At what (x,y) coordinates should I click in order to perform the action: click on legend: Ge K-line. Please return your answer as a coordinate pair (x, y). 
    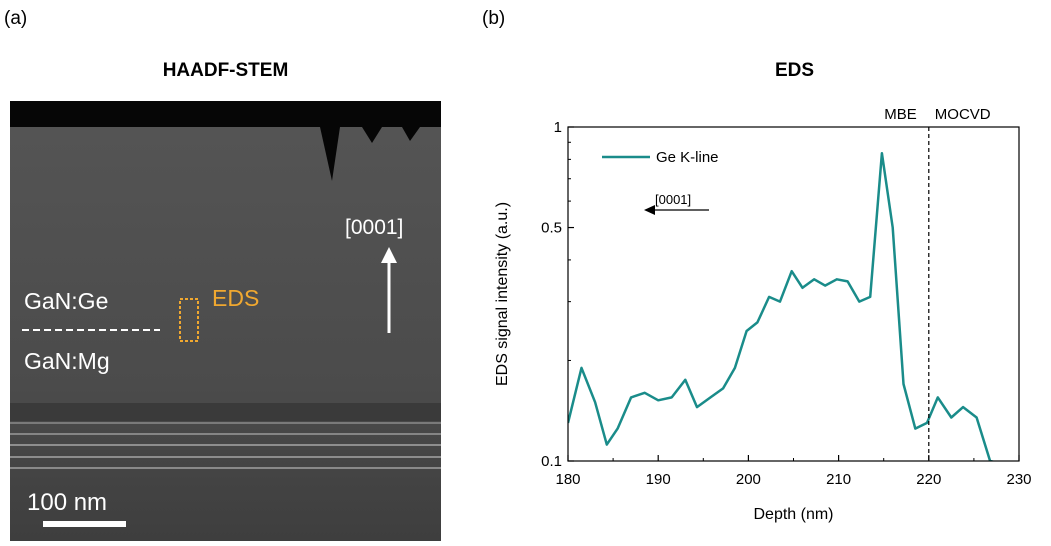
    Looking at the image, I should click on (660, 157).